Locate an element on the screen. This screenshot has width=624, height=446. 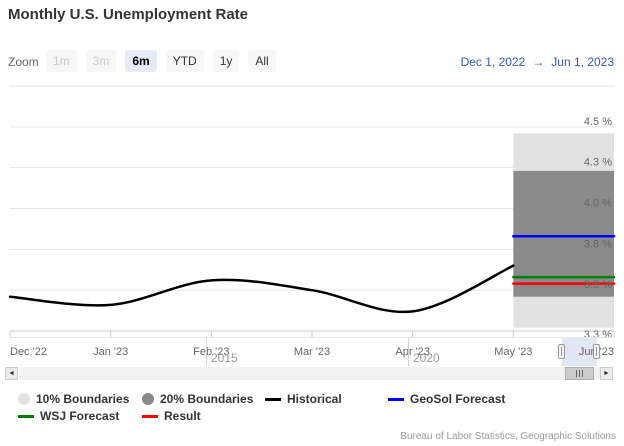
navigator: 2015 2020 is located at coordinates (312, 351).